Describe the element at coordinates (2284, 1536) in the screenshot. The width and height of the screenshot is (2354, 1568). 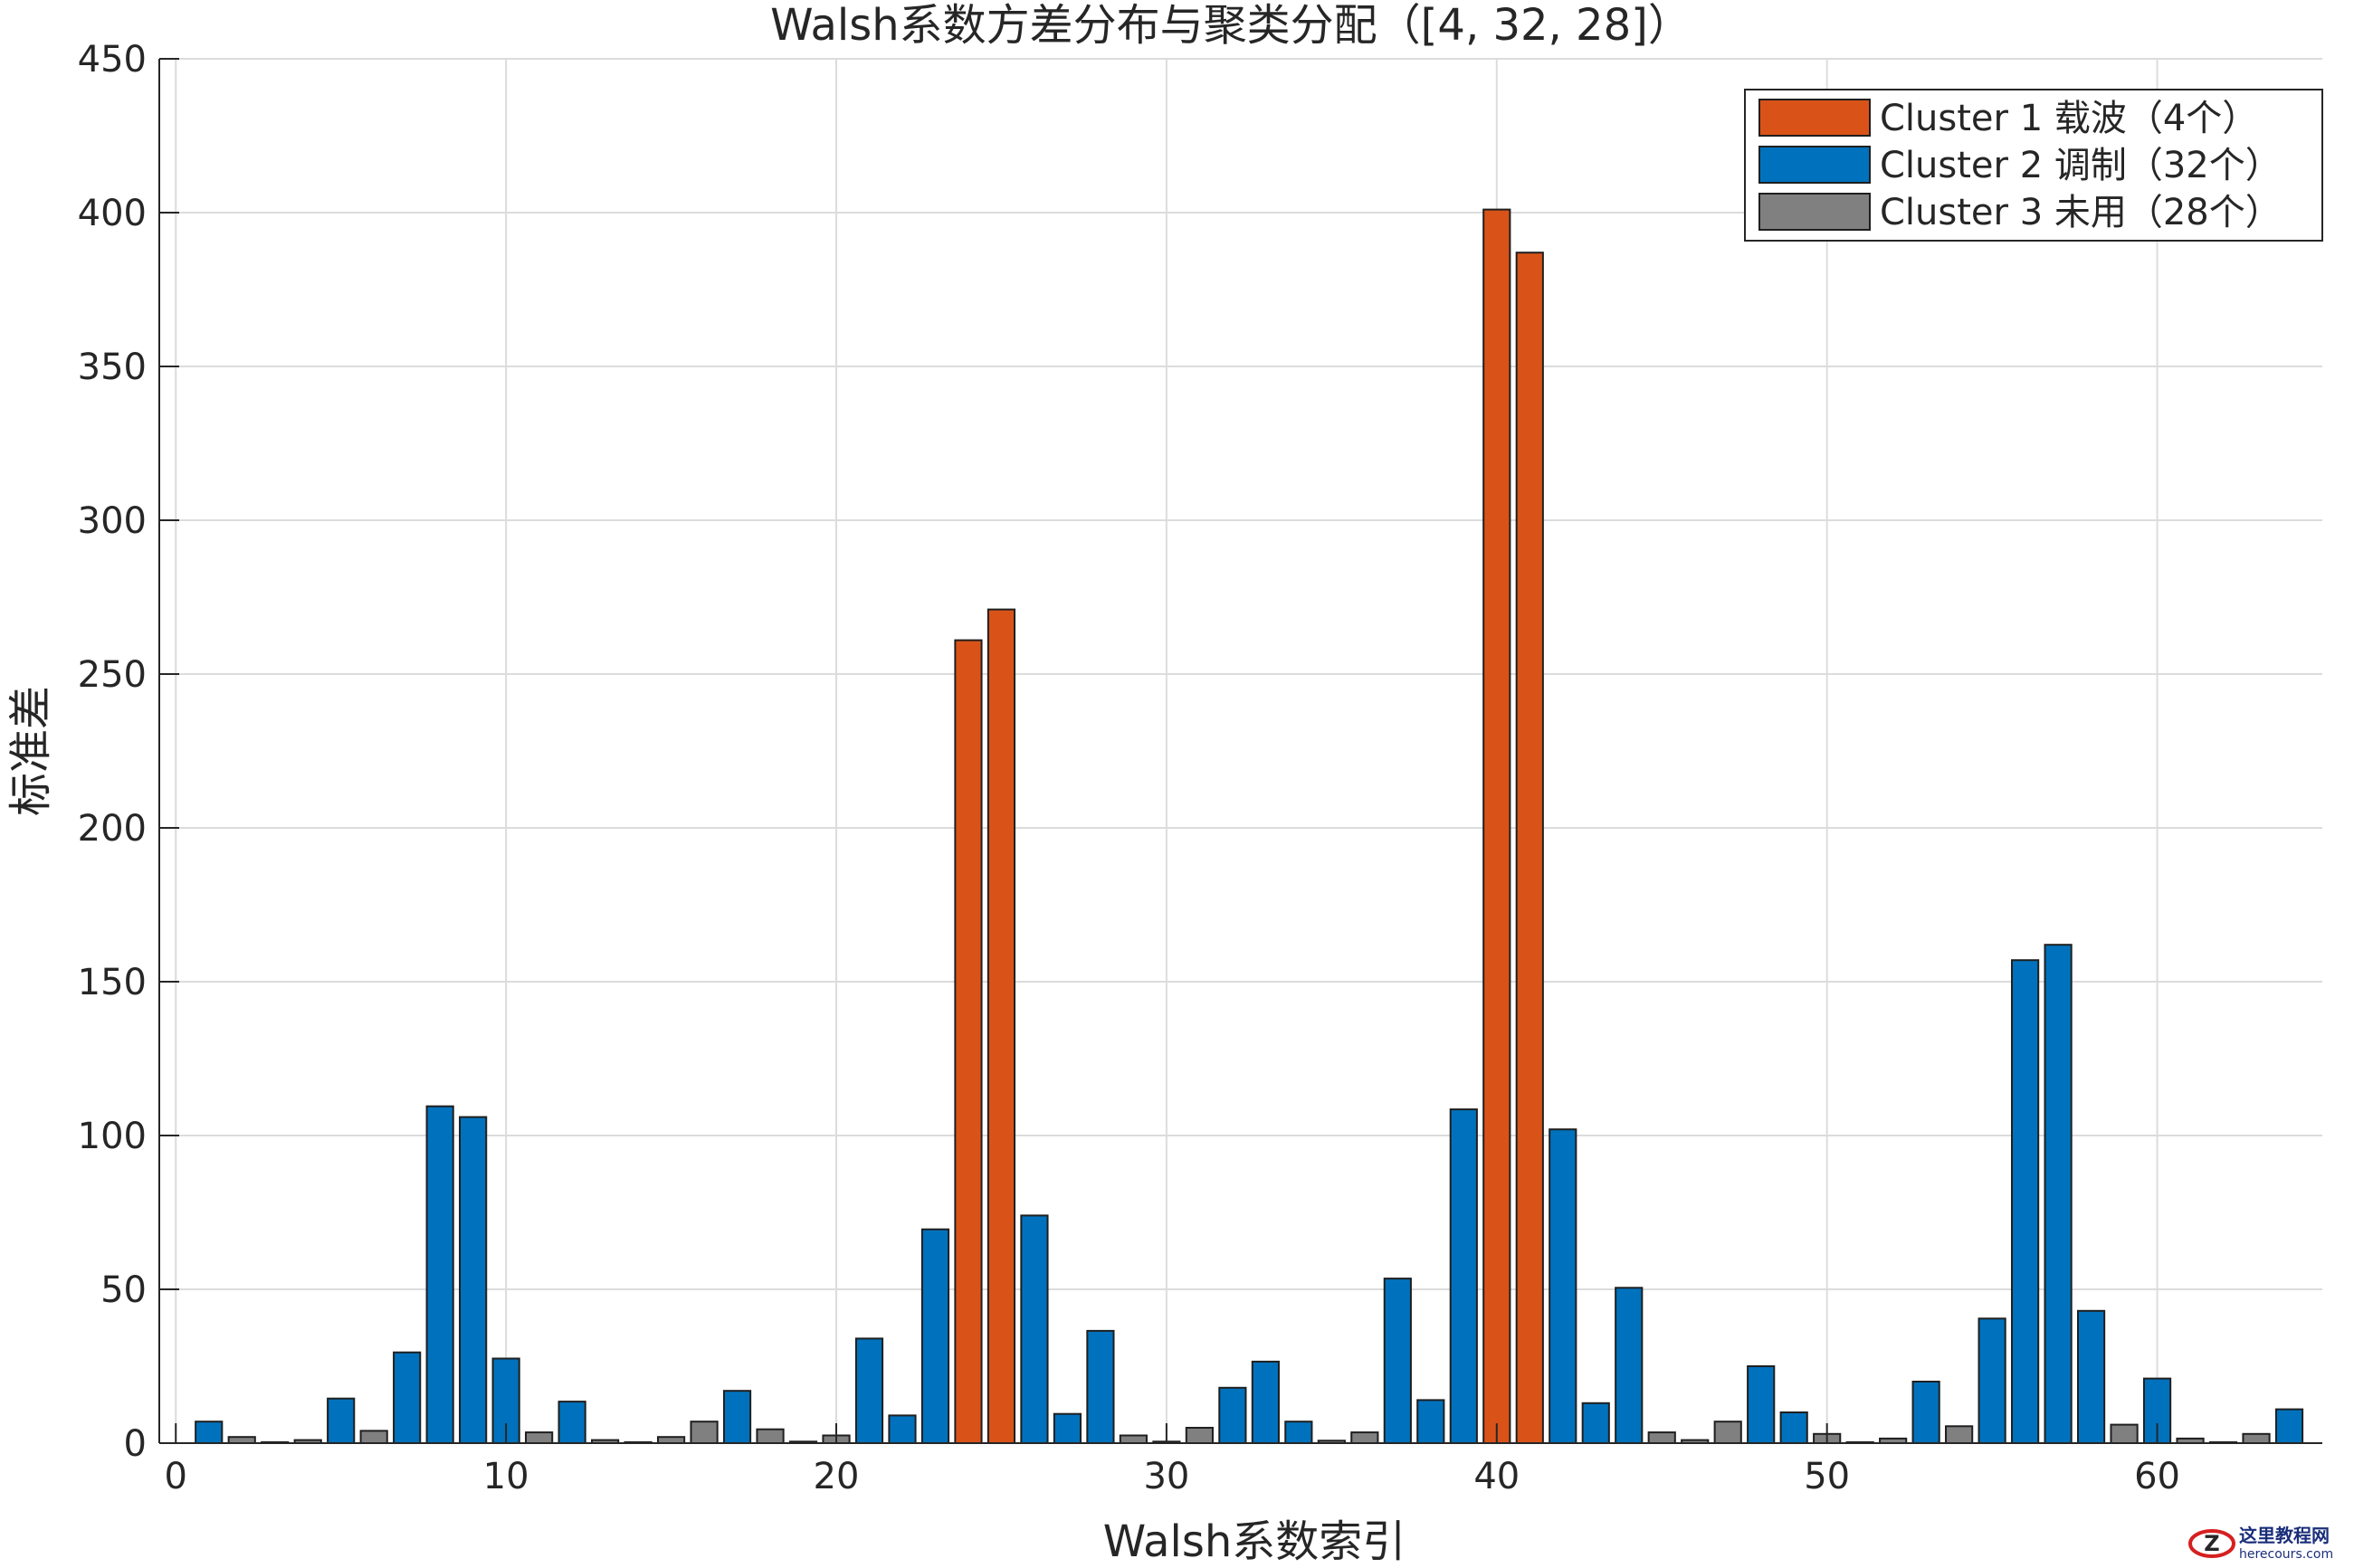
I see `watermark-text: 这里教程网` at that location.